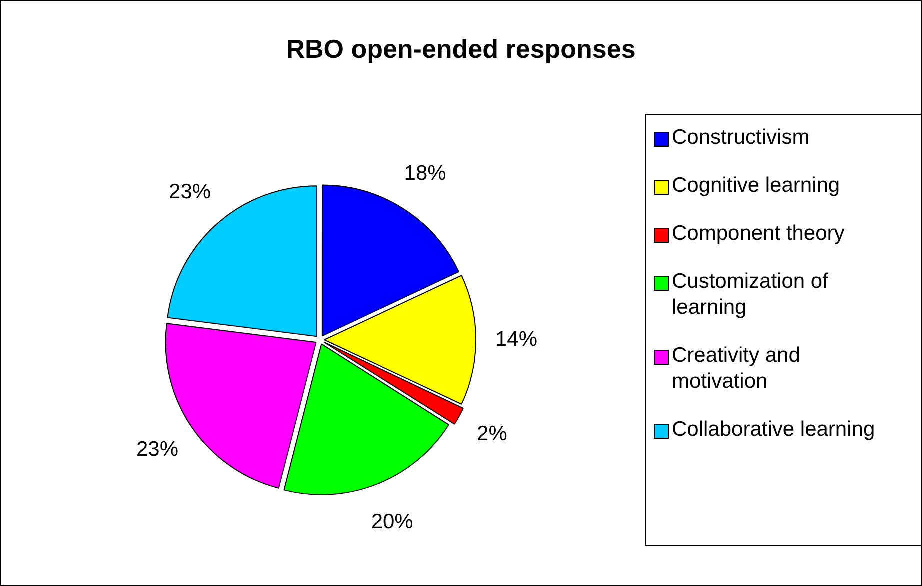 Image resolution: width=922 pixels, height=586 pixels. I want to click on data-label: 18%, so click(425, 173).